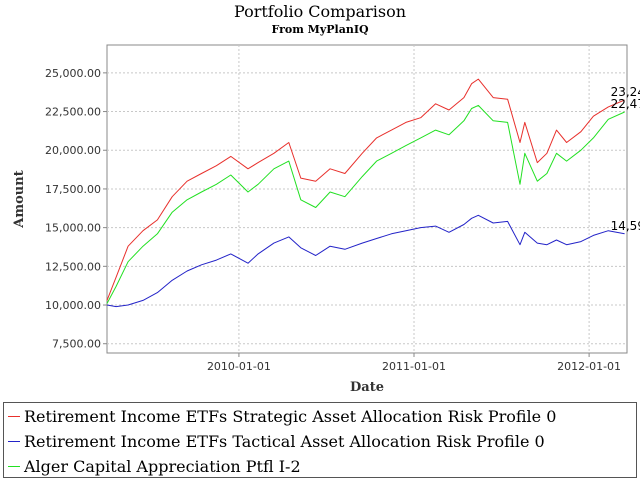 The height and width of the screenshot is (480, 640). What do you see at coordinates (14, 441) in the screenshot?
I see `legend-swatch-tactical` at bounding box center [14, 441].